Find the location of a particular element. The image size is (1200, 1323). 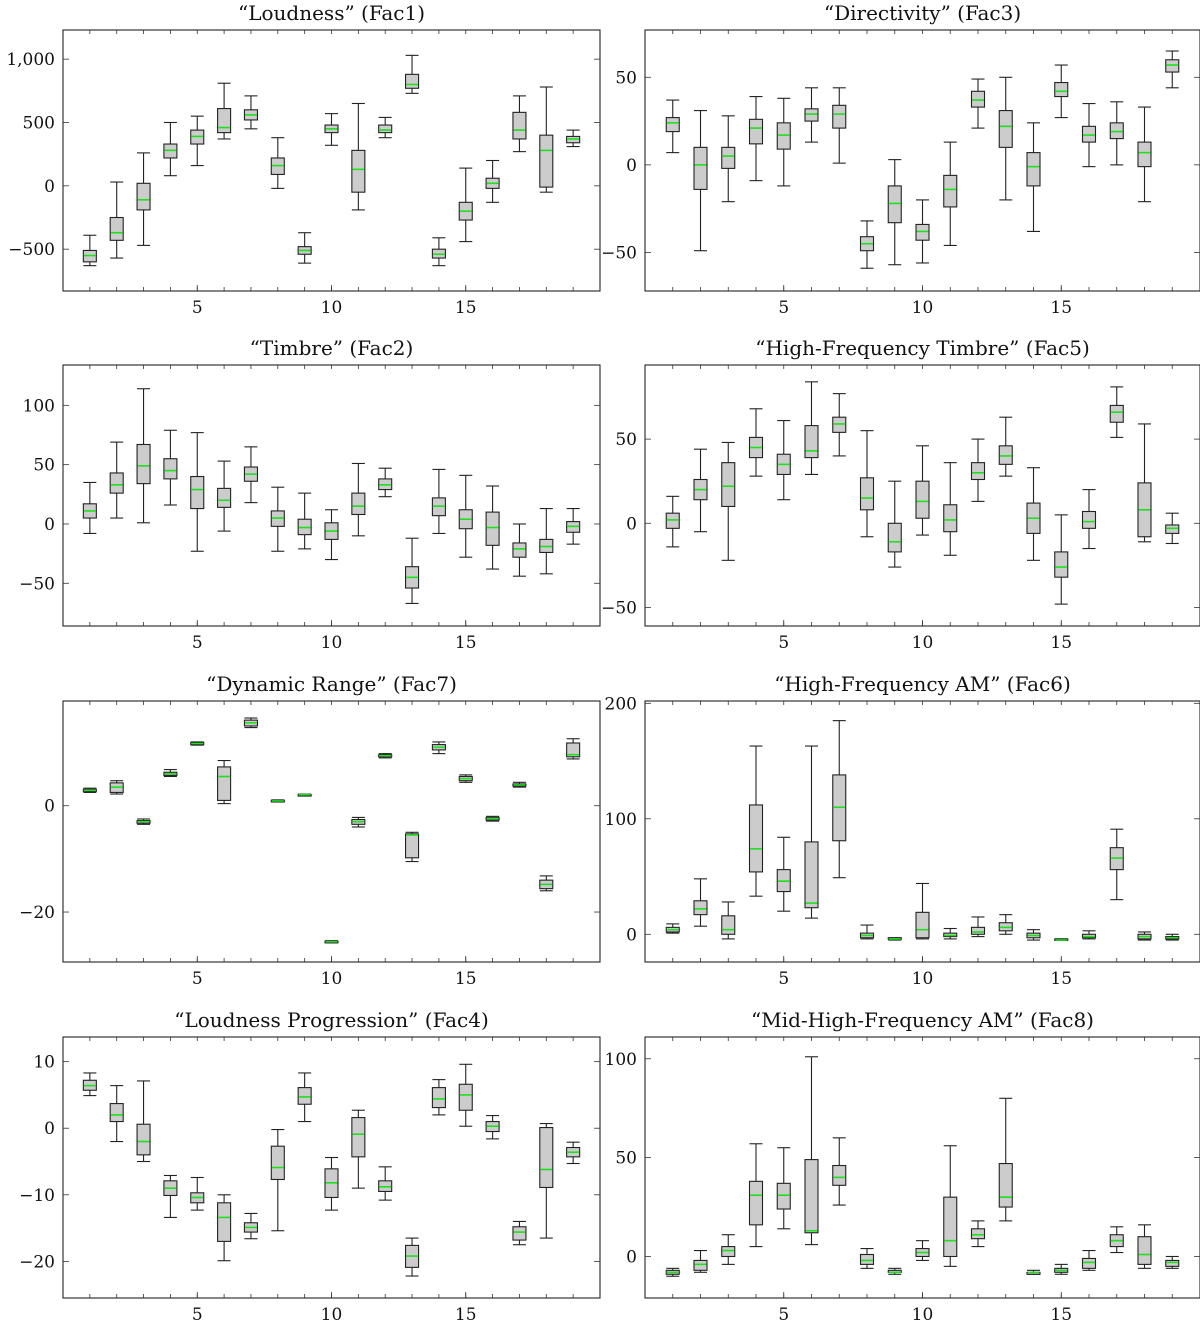

chart-title: “Timbre” (Fac2) is located at coordinates (332, 348).